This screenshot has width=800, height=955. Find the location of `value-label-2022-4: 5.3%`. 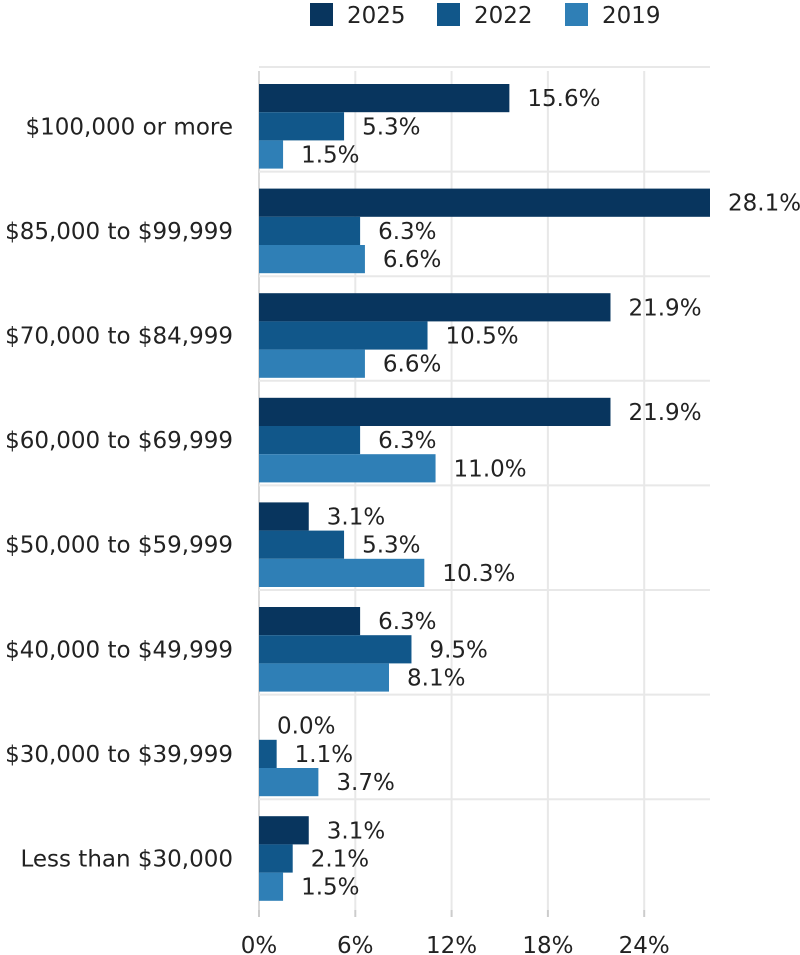

value-label-2022-4: 5.3% is located at coordinates (391, 546).